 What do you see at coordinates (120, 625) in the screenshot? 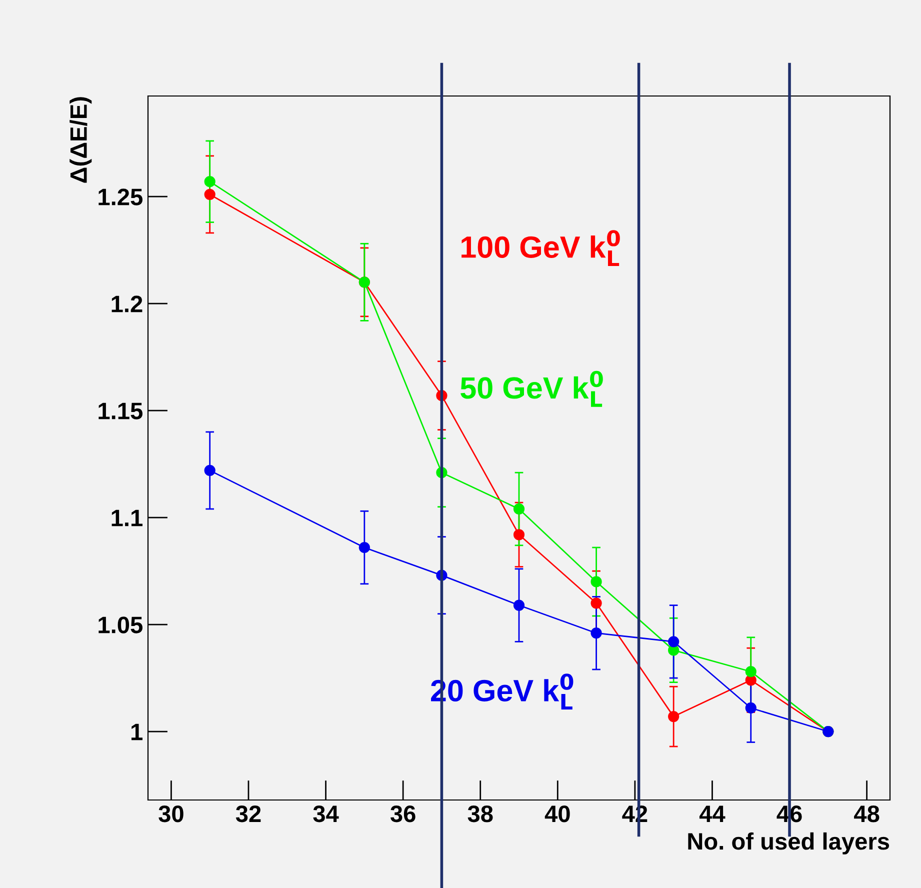
I see `y-tick-label: 1.05` at bounding box center [120, 625].